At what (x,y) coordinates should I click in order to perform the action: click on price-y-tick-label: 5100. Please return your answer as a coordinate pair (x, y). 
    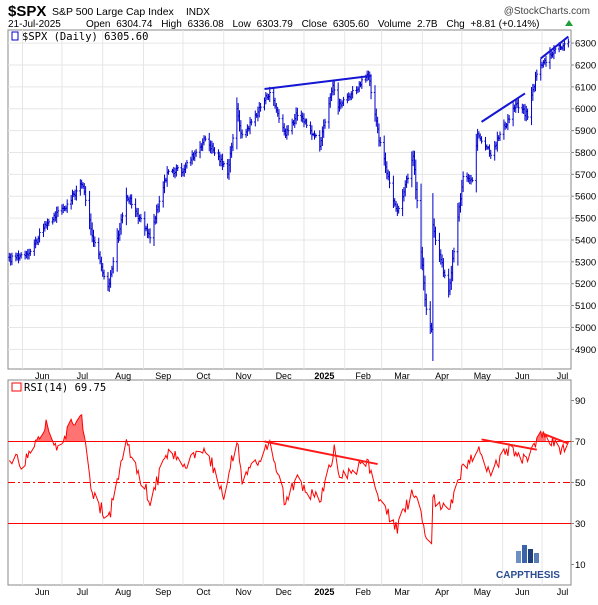
    Looking at the image, I should click on (585, 306).